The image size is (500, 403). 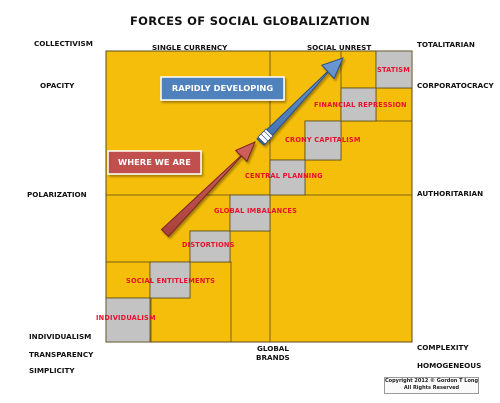 I want to click on stage-financial-repression: FINANCIAL REPRESSION, so click(x=360, y=105).